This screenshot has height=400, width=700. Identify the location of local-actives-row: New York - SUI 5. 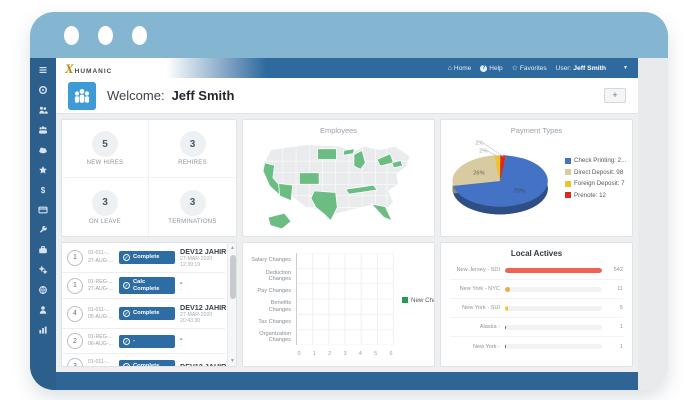
(536, 308).